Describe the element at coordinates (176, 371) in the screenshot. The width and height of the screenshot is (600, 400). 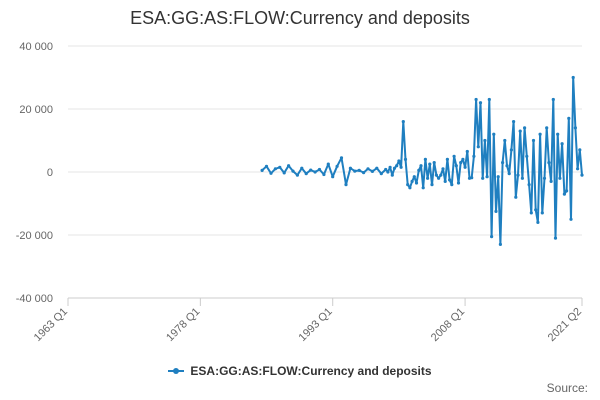
I see `legend-swatch-icon` at that location.